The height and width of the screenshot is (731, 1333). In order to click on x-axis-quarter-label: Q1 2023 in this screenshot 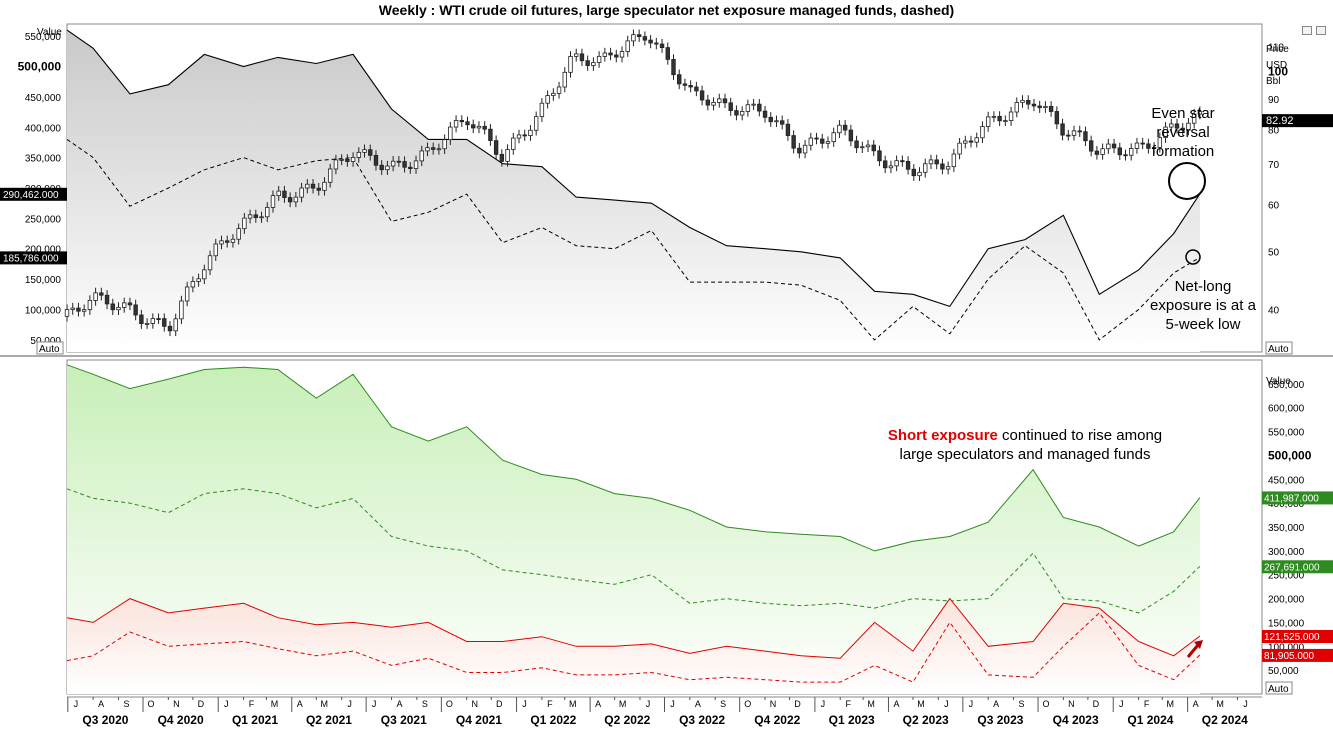, I will do `click(852, 720)`.